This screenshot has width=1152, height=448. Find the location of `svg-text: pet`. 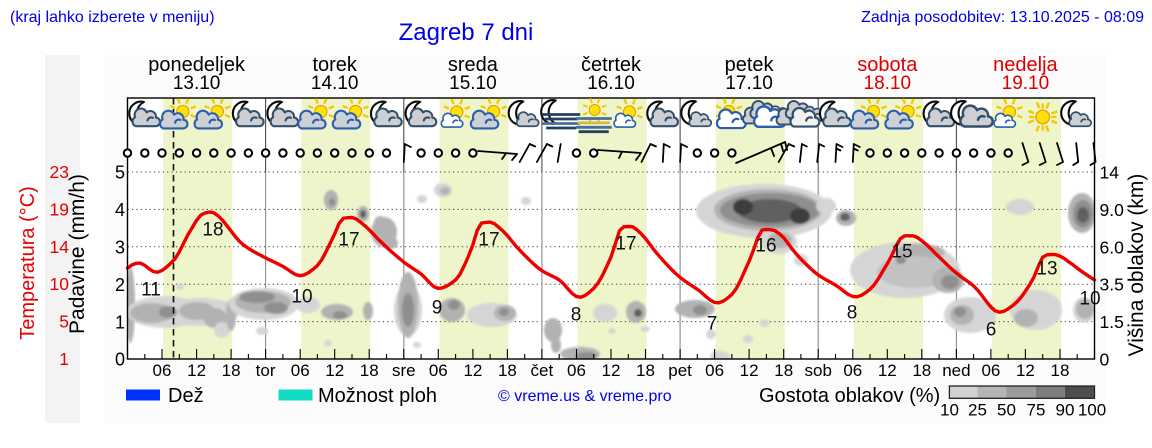

svg-text: pet is located at coordinates (680, 370).